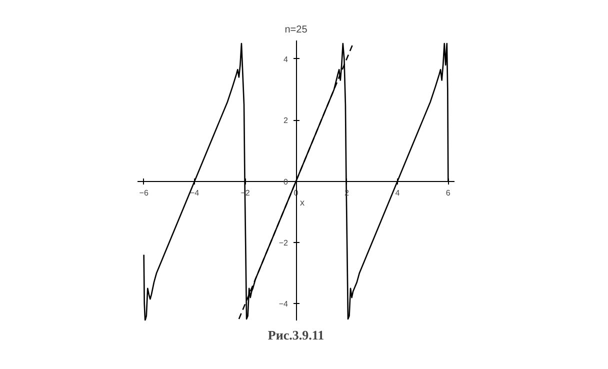 The height and width of the screenshot is (369, 608). What do you see at coordinates (296, 335) in the screenshot?
I see `text: Рис.3.9.11` at bounding box center [296, 335].